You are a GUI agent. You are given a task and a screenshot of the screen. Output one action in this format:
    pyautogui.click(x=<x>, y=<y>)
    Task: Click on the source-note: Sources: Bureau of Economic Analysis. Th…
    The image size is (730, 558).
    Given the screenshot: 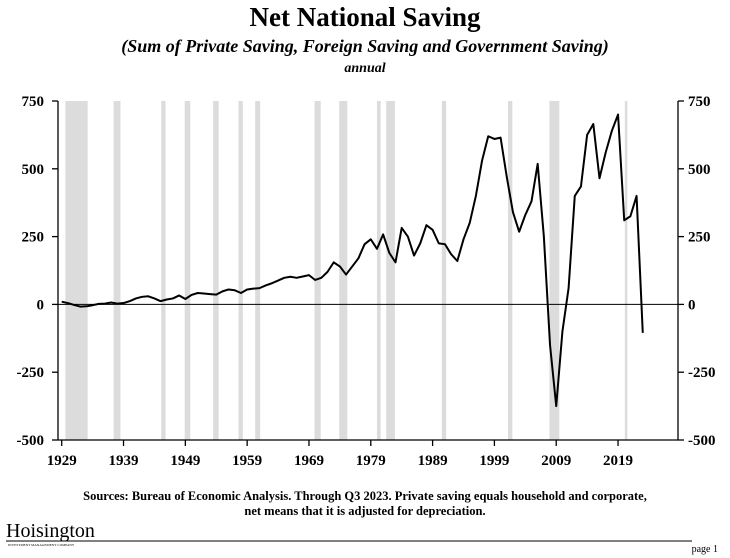 What is the action you would take?
    pyautogui.click(x=365, y=496)
    